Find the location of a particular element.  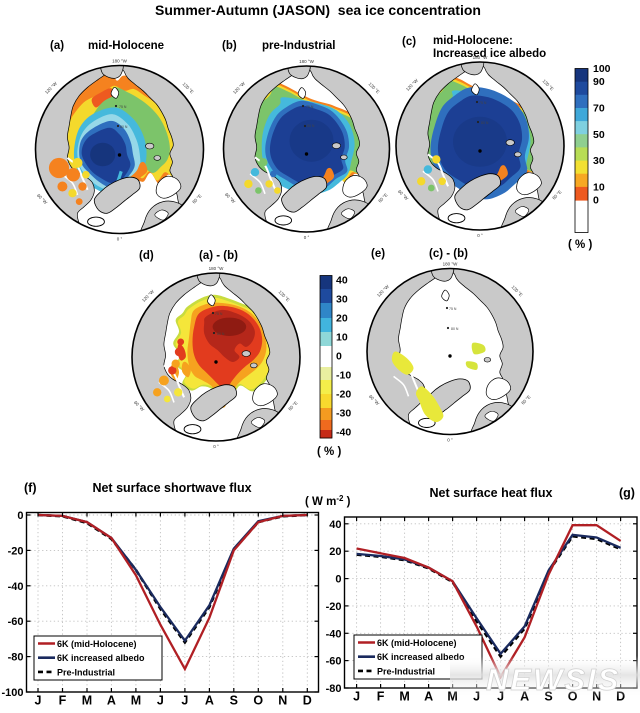

svg-text: (c) - (b) is located at coordinates (448, 254).